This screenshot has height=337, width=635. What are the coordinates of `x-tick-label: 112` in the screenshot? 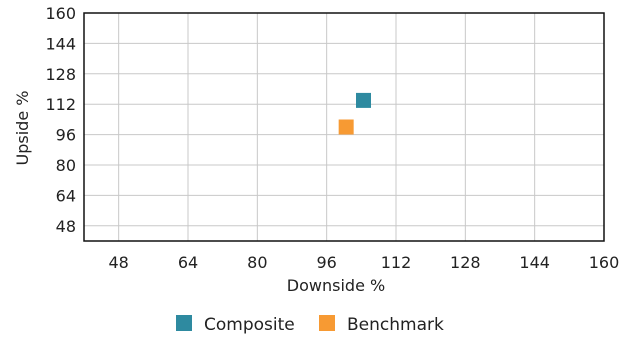 It's located at (396, 262).